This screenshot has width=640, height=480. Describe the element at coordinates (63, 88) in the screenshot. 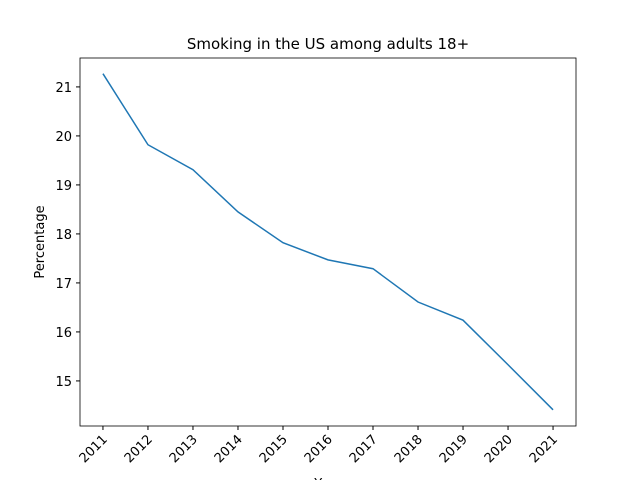

I see `y-tick-label: 21` at that location.